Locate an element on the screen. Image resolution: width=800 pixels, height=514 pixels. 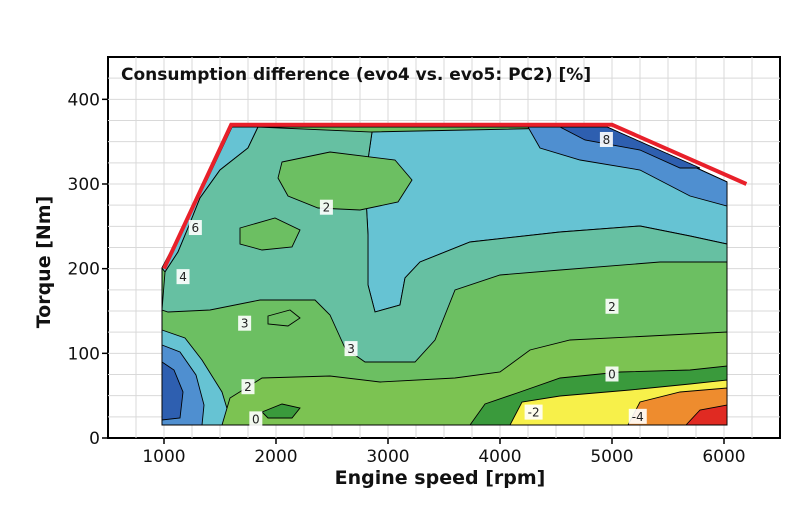
contour-label: 8 is located at coordinates (606, 139).